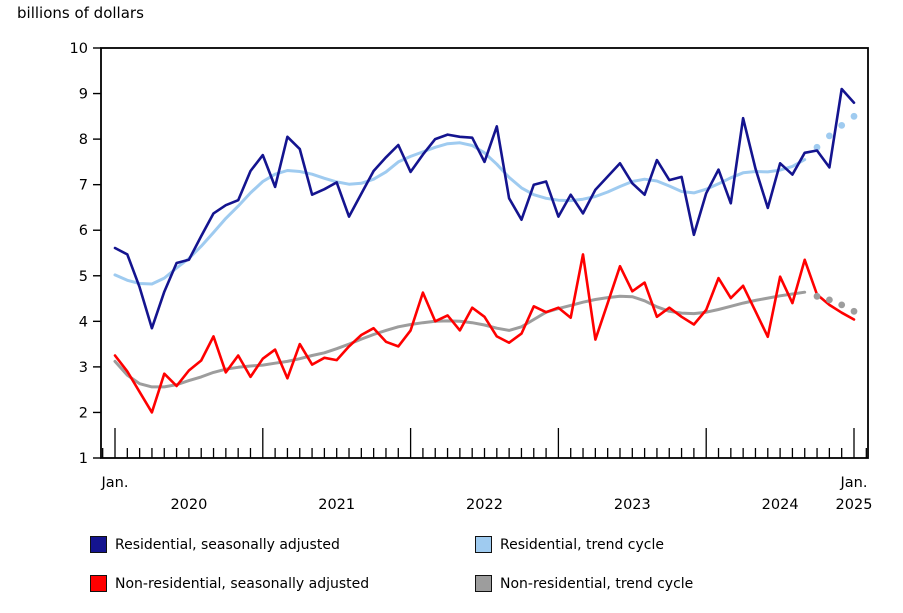 The height and width of the screenshot is (613, 903). Describe the element at coordinates (115, 483) in the screenshot. I see `x-label-jan-left: Jan.` at that location.